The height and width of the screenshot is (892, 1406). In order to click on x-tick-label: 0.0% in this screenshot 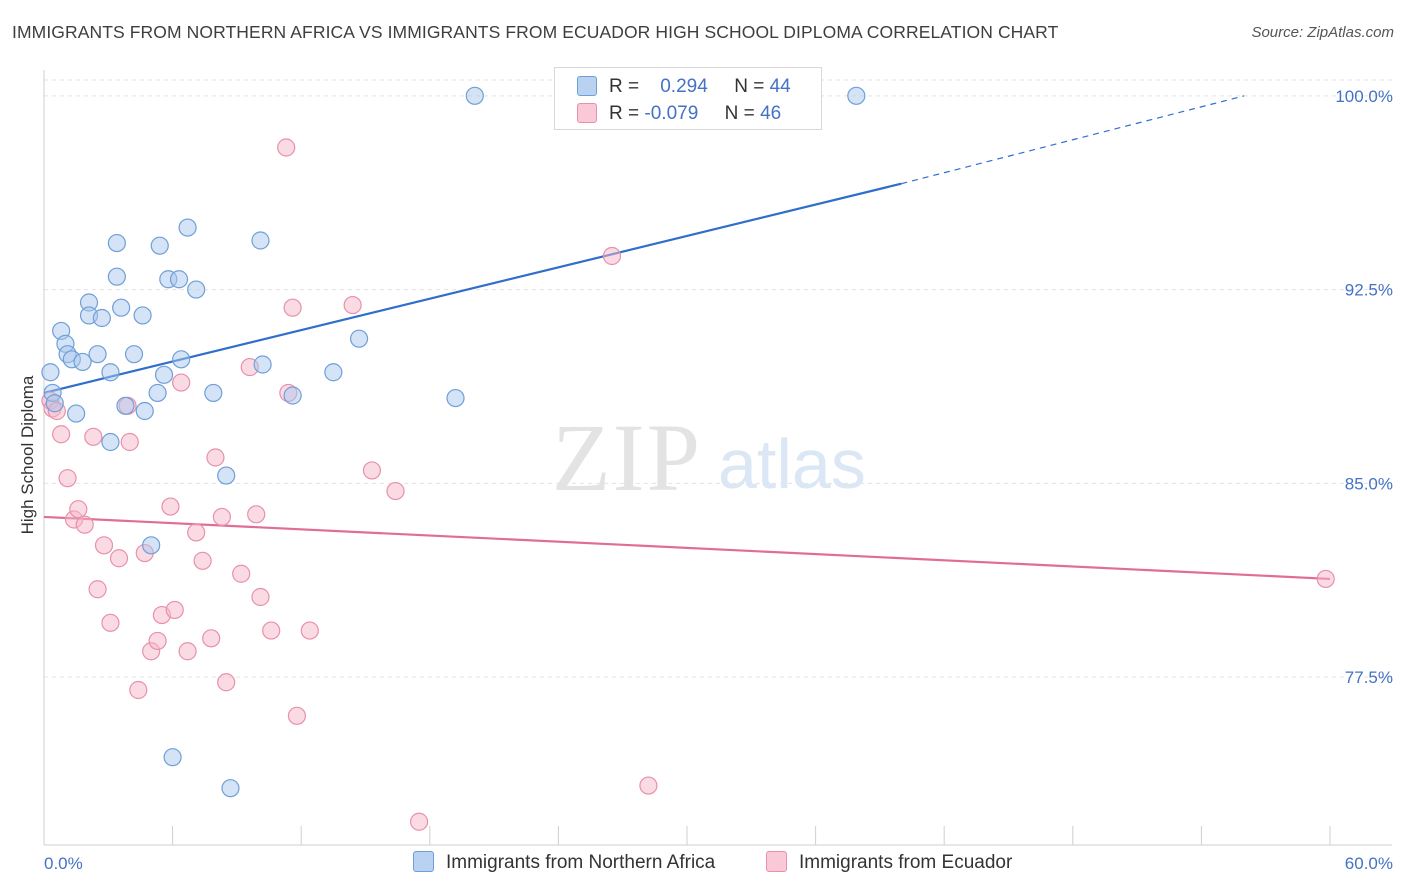, I will do `click(63, 863)`.